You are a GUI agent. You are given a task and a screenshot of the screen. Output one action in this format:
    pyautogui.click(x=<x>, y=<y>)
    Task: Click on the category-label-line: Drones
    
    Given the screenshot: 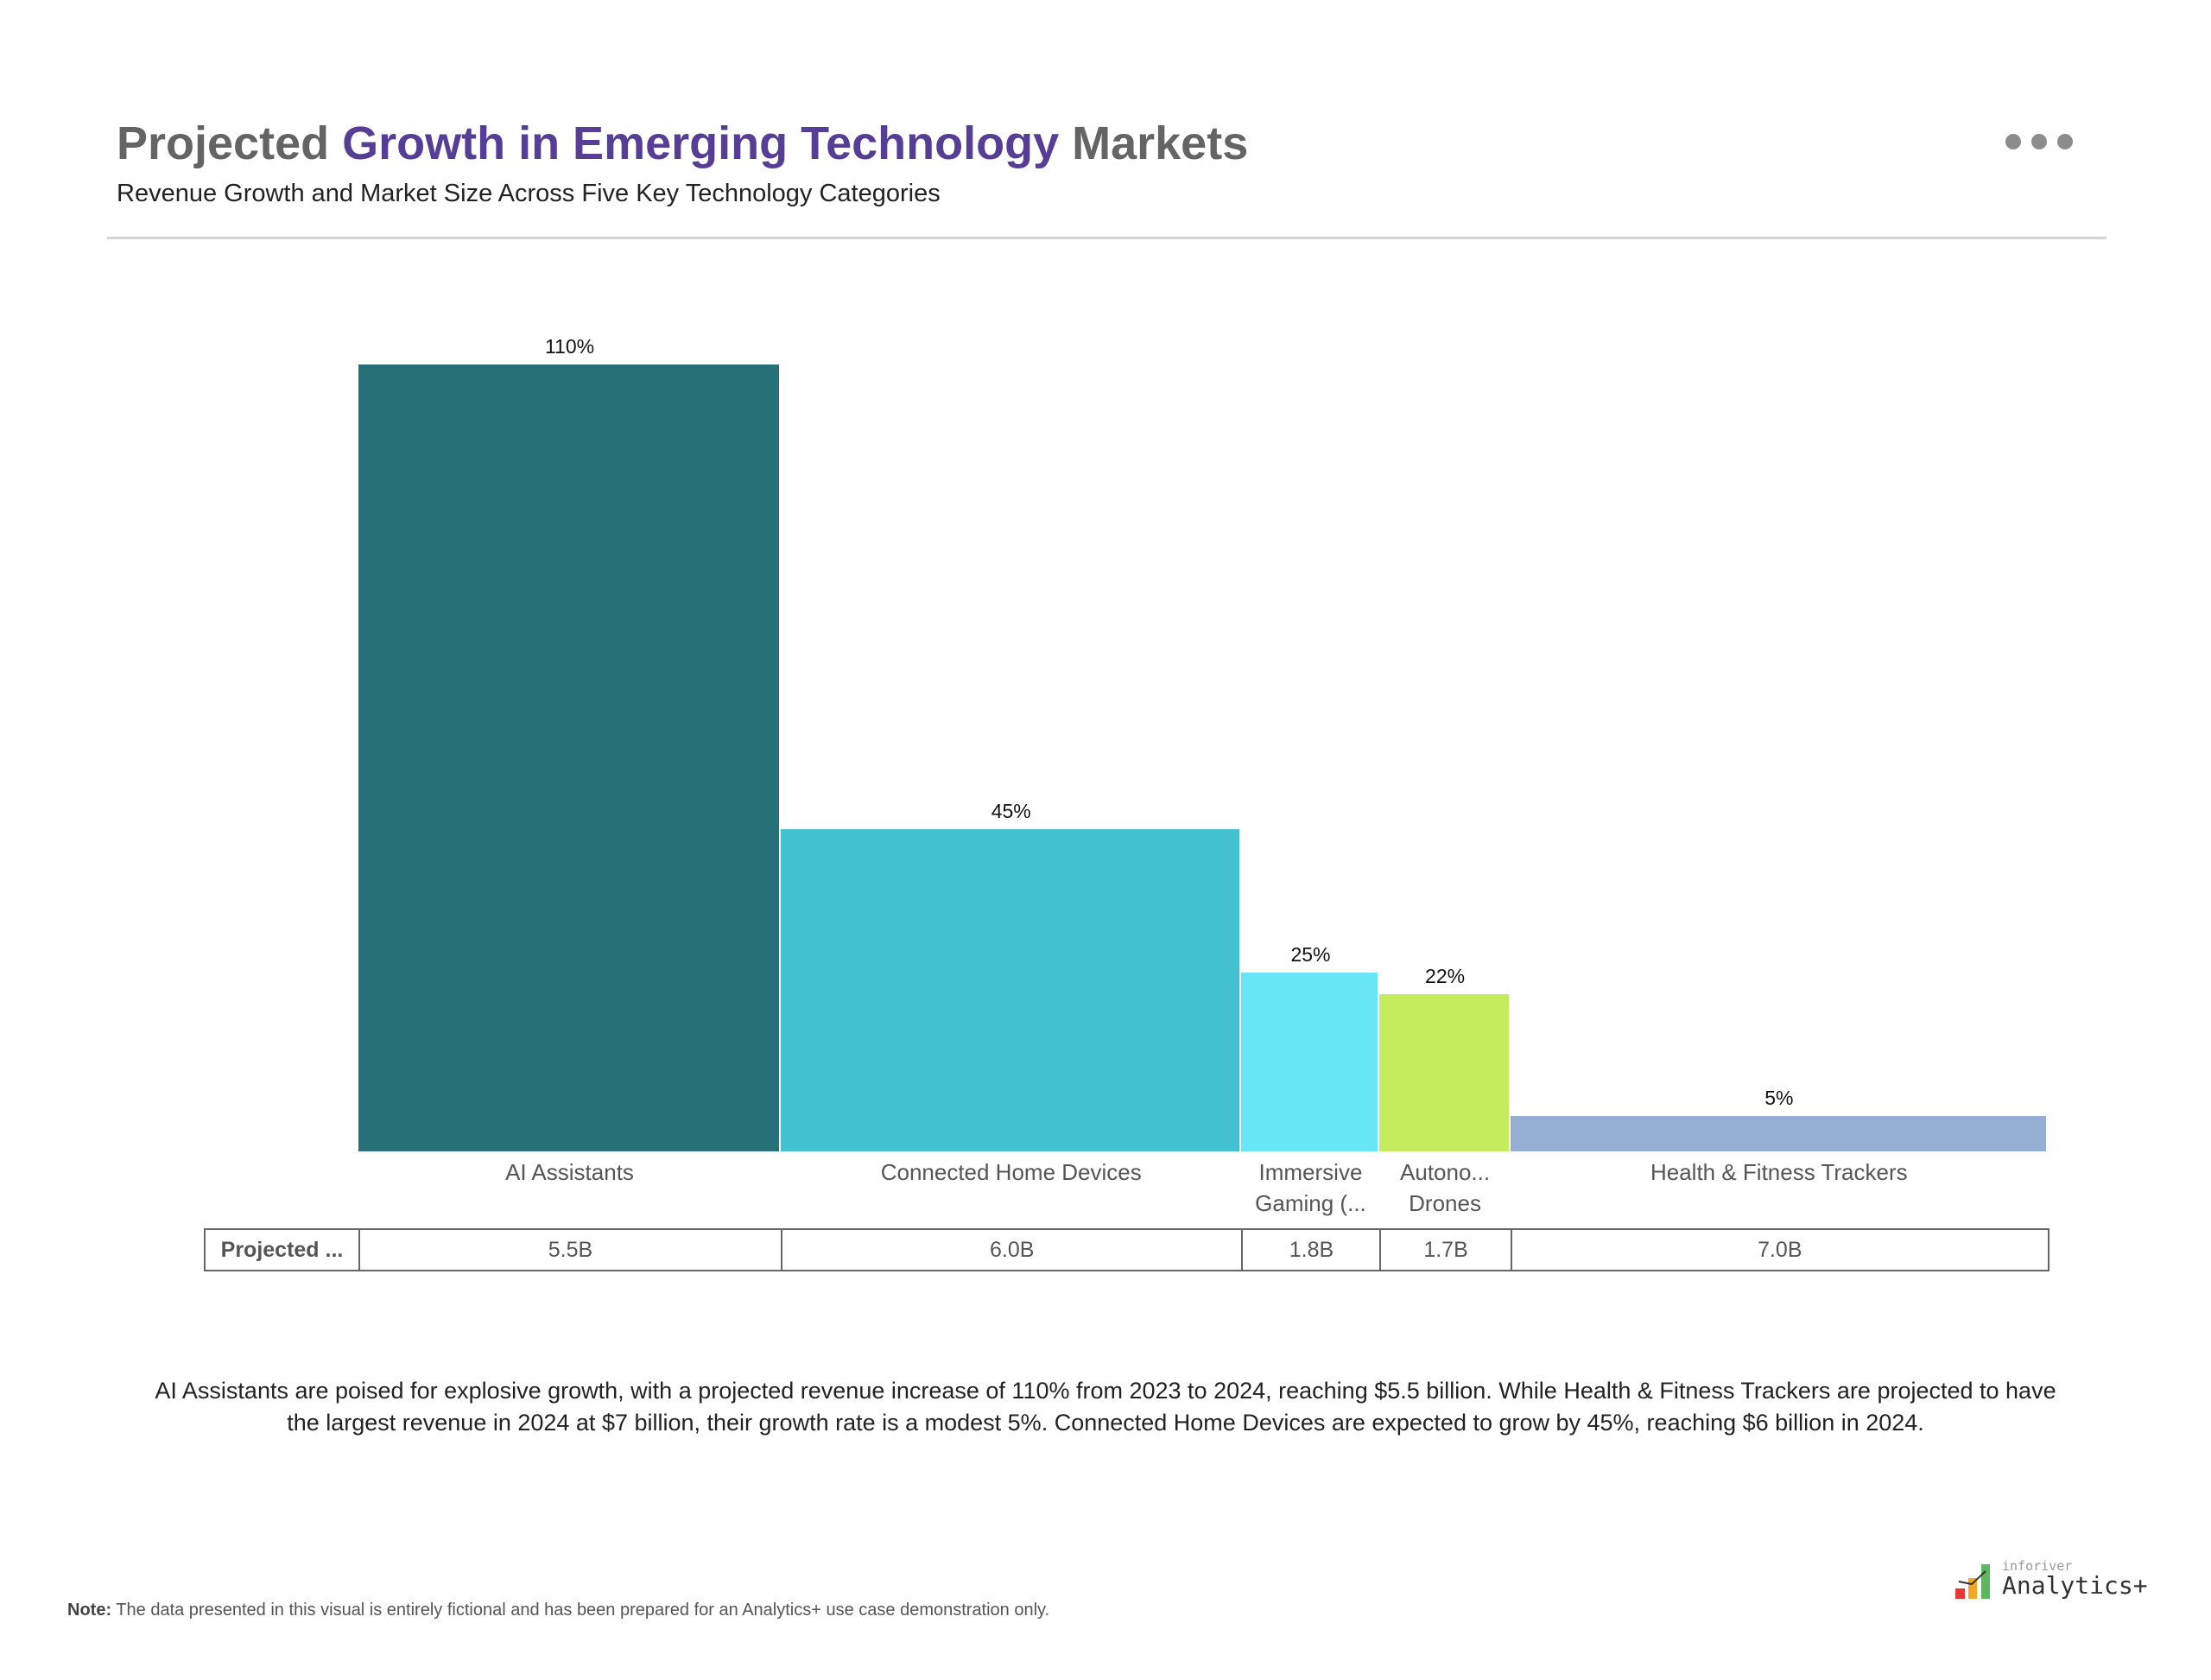 What is the action you would take?
    pyautogui.click(x=1445, y=1203)
    